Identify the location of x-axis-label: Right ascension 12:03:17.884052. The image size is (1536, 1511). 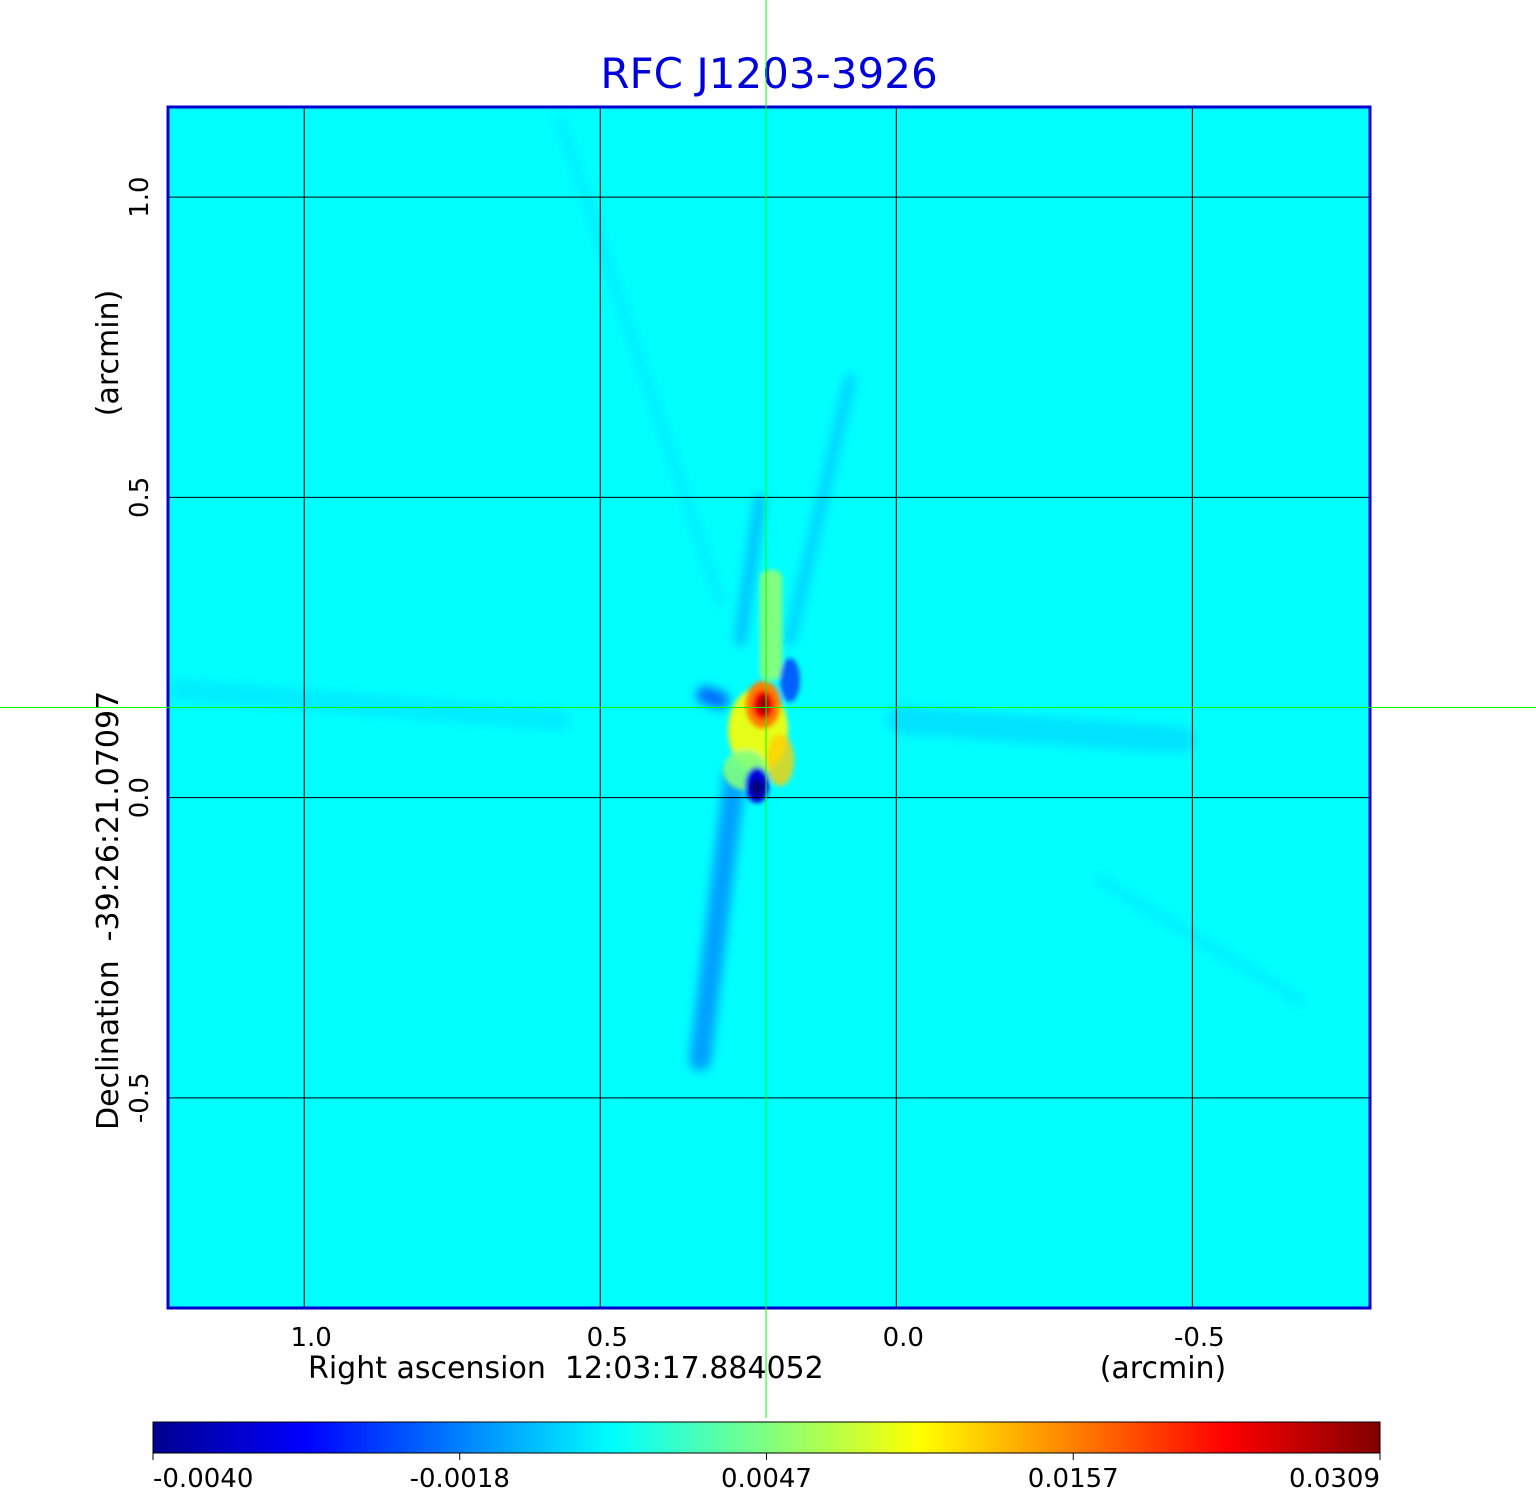
(566, 1368).